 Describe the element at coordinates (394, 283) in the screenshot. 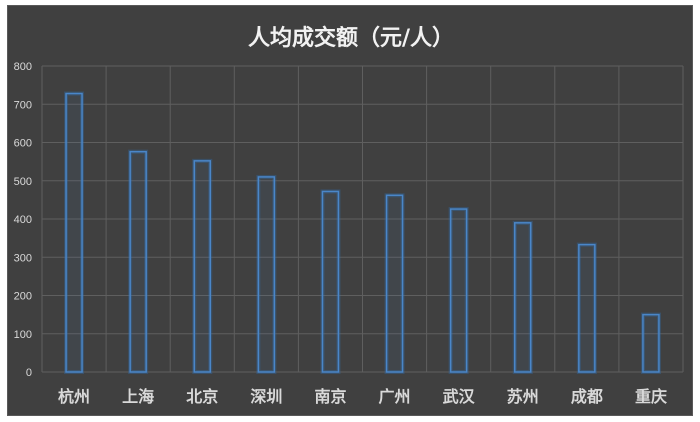

I see `bar-广州` at that location.